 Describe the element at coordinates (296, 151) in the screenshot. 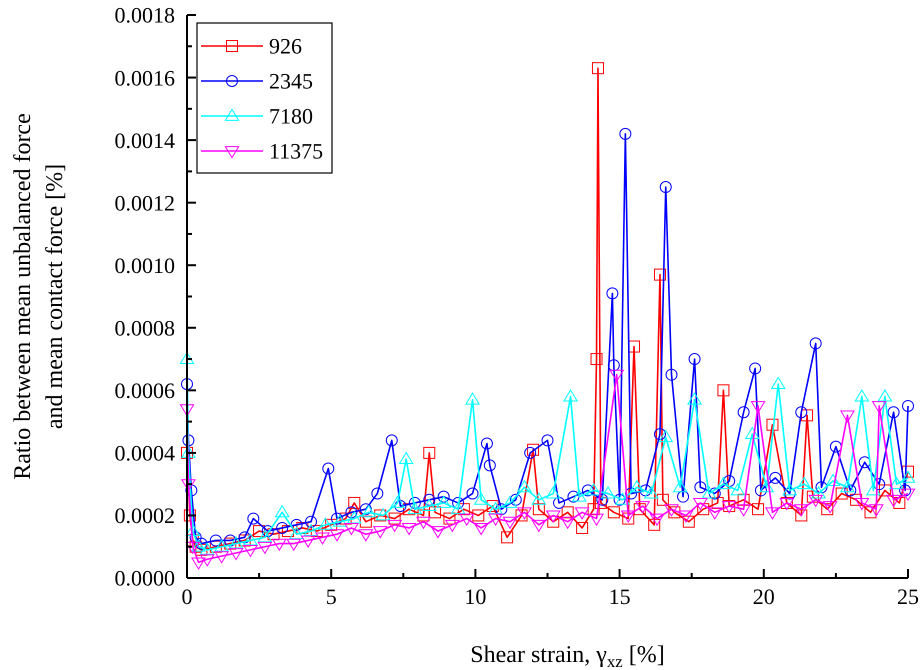

I see `legend-label: 11375` at that location.